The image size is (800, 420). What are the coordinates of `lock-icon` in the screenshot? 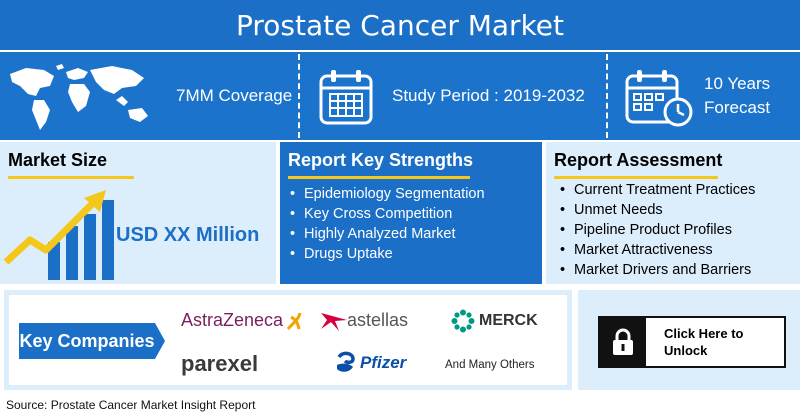 It's located at (623, 342).